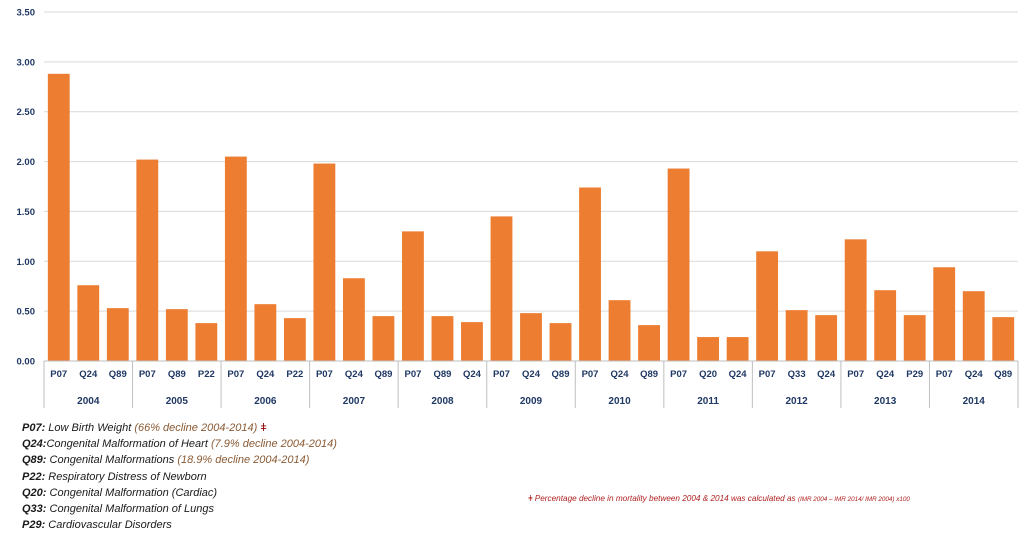 This screenshot has width=1025, height=533. Describe the element at coordinates (26, 312) in the screenshot. I see `y-tick-label: 0.50` at that location.